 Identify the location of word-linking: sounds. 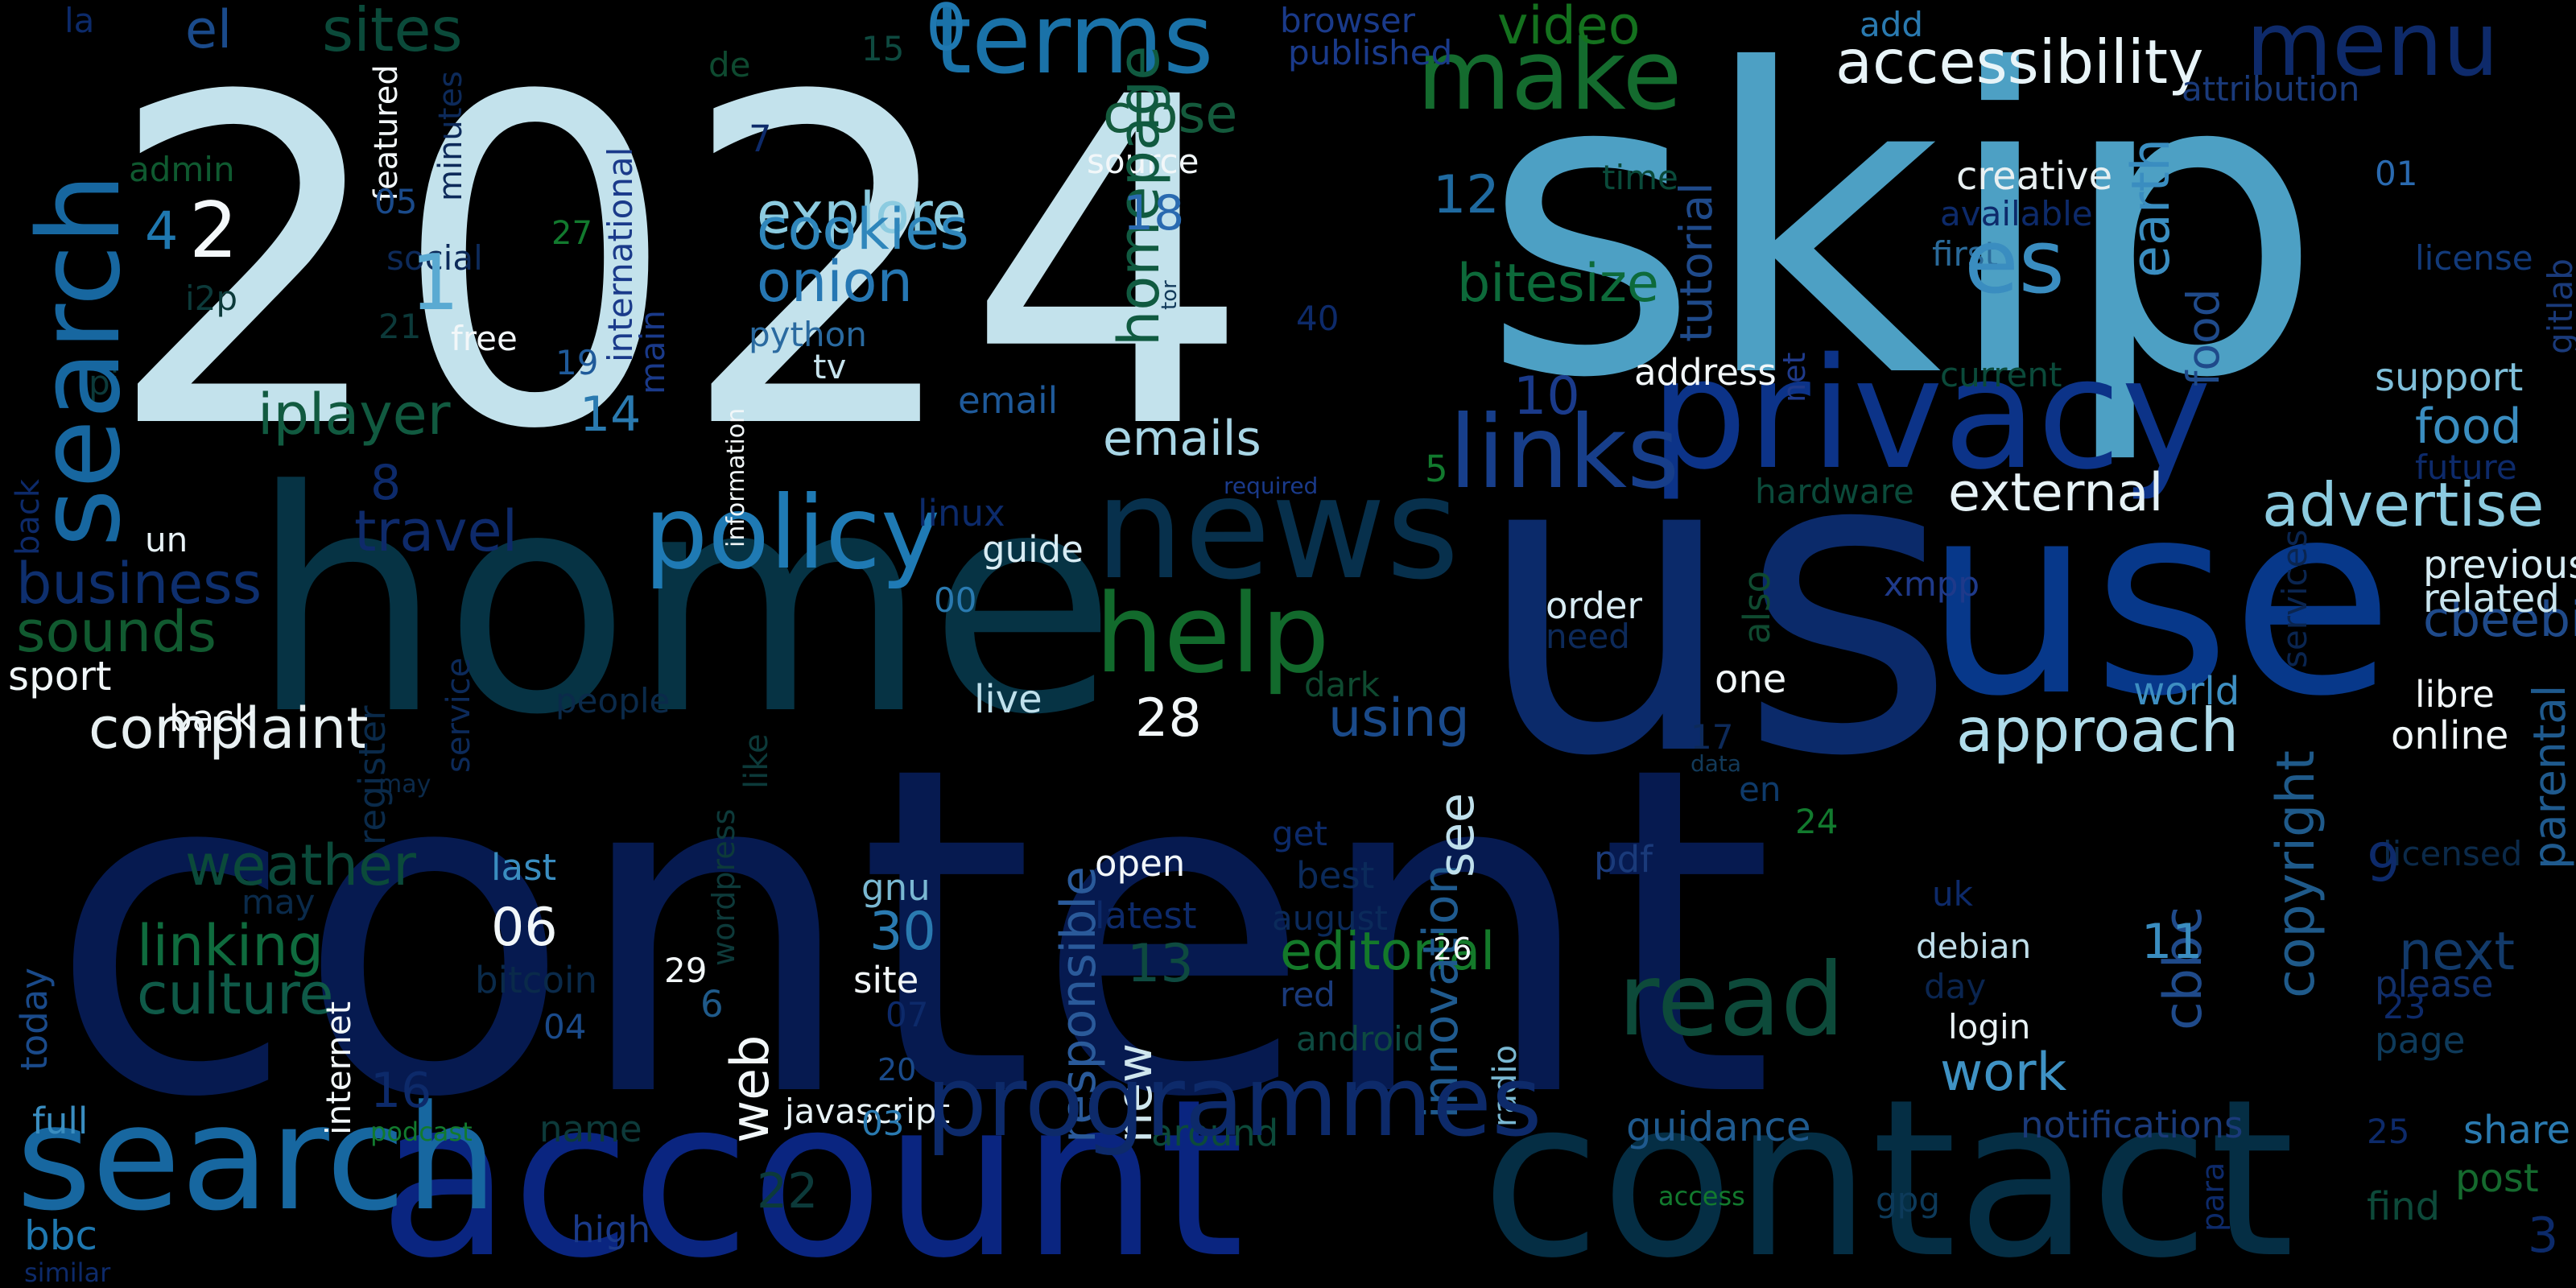
(116, 632).